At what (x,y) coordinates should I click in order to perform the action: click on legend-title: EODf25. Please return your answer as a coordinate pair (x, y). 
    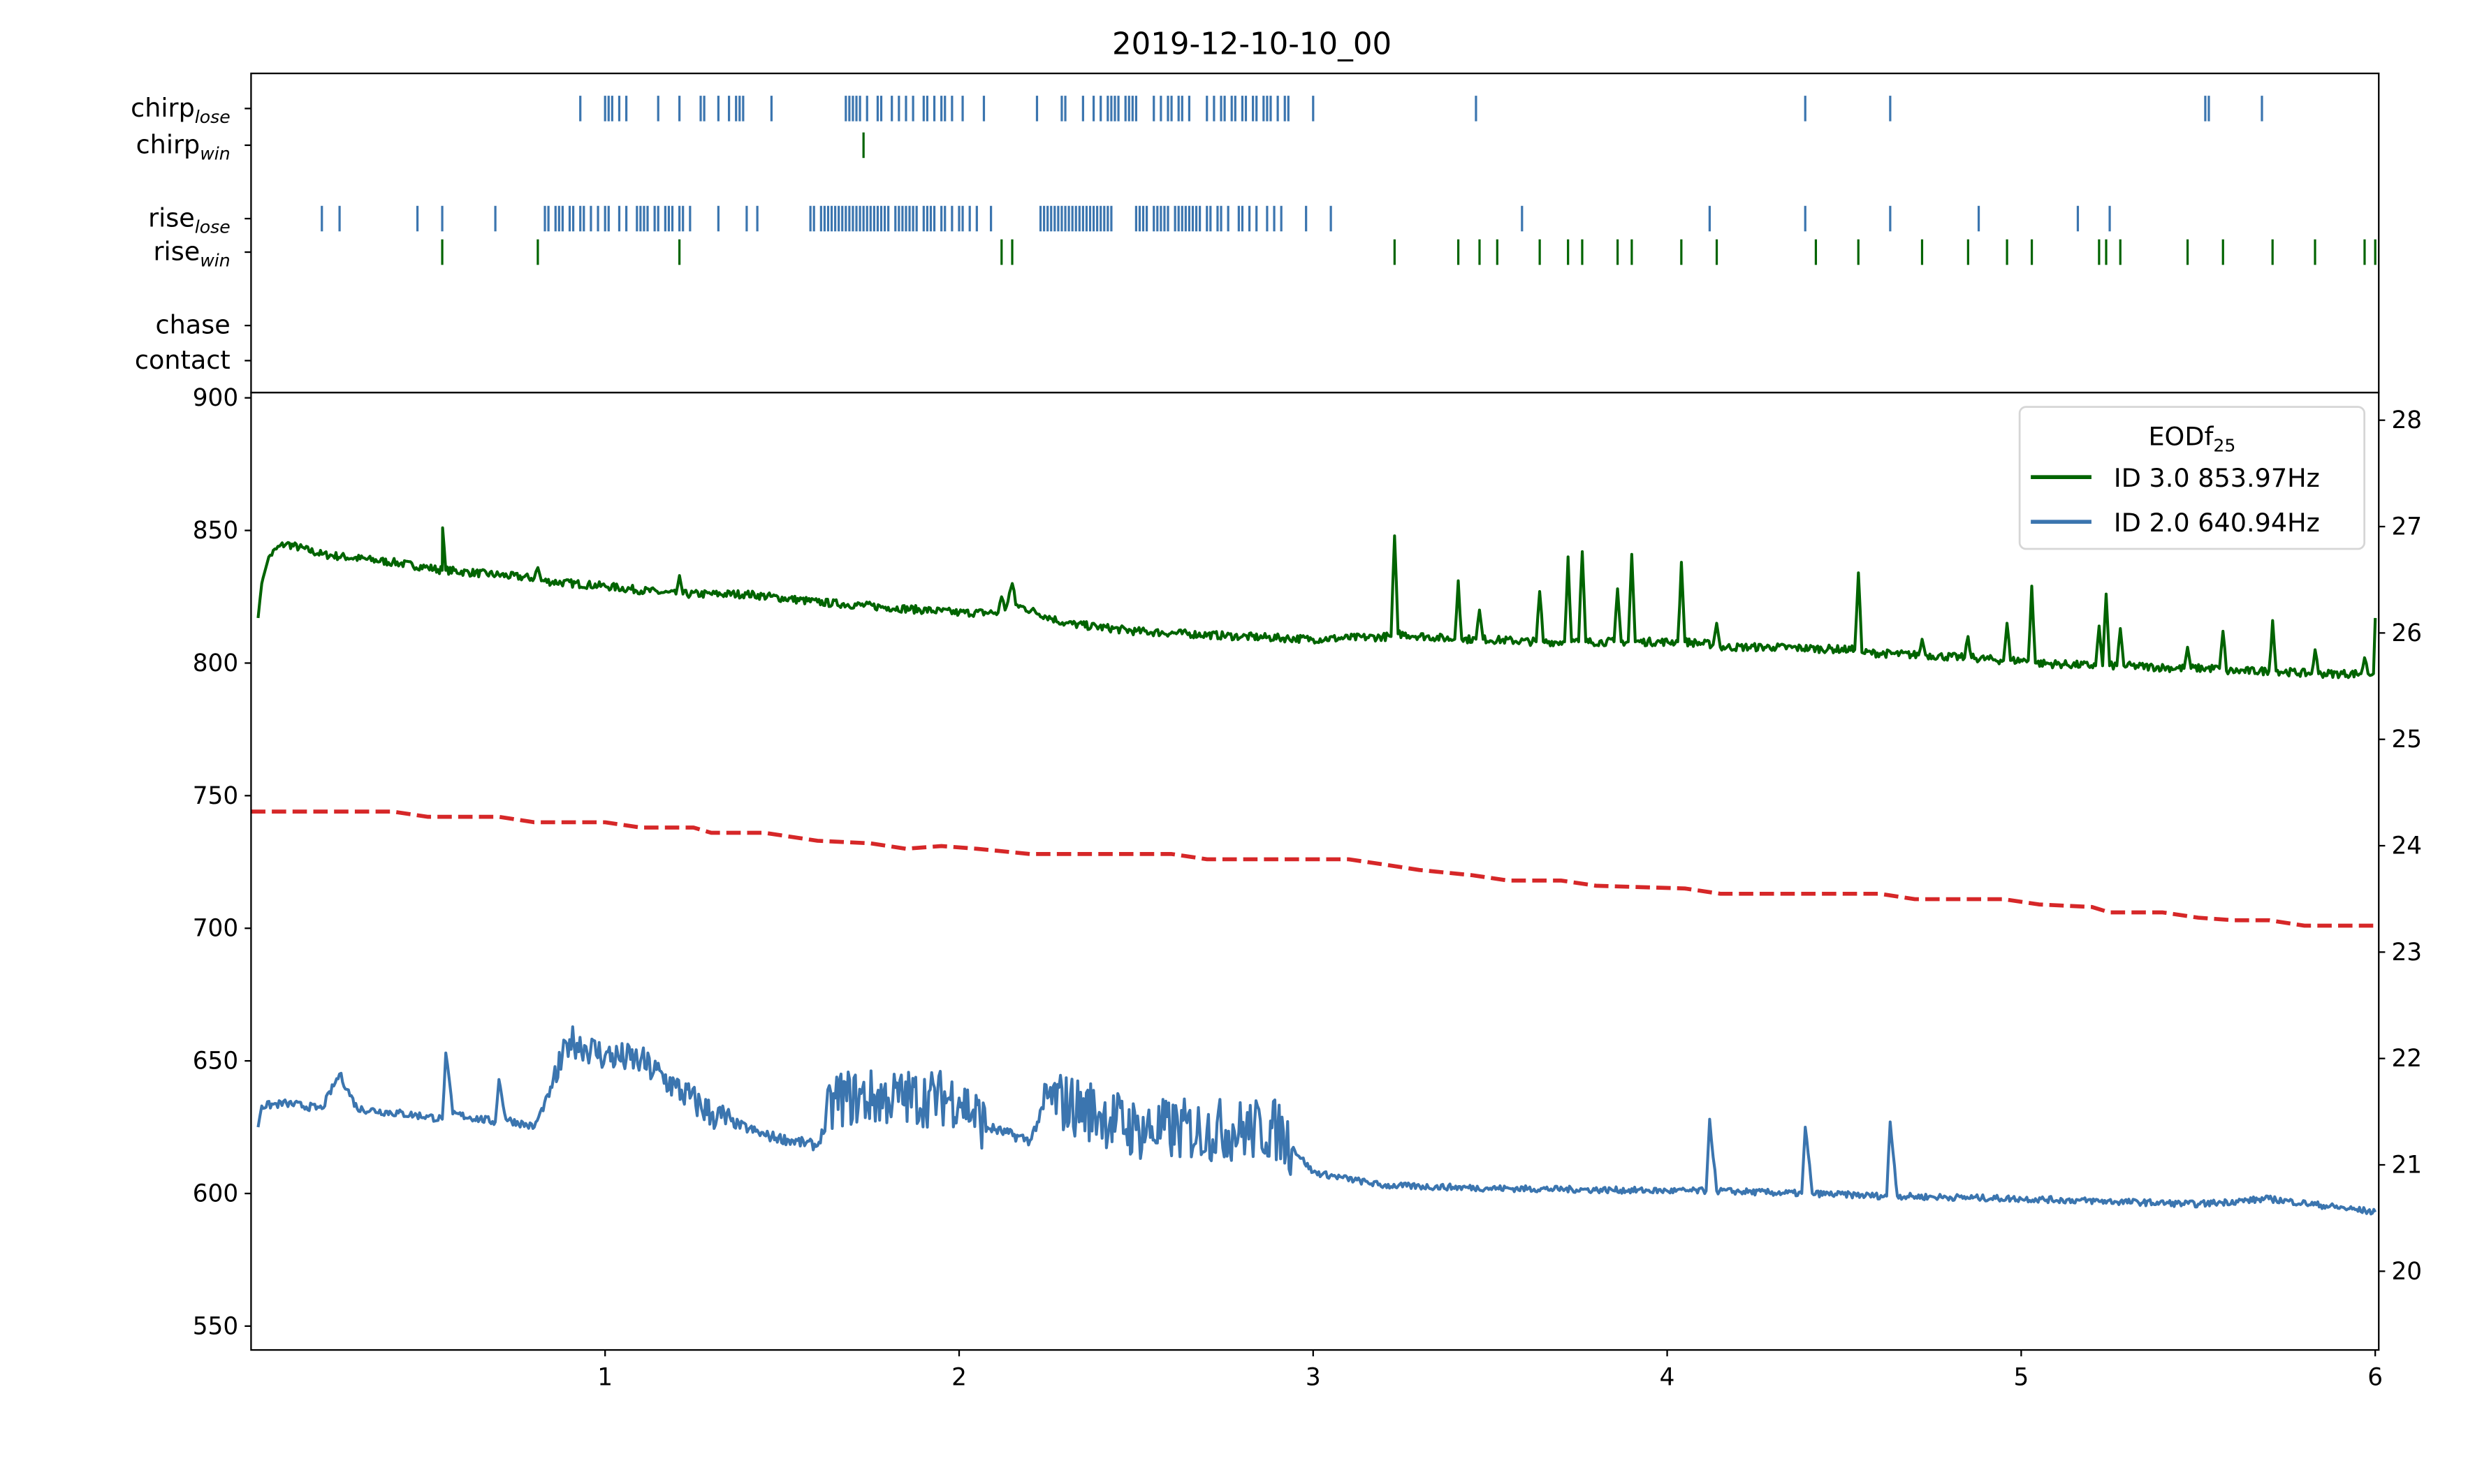
    Looking at the image, I should click on (2191, 439).